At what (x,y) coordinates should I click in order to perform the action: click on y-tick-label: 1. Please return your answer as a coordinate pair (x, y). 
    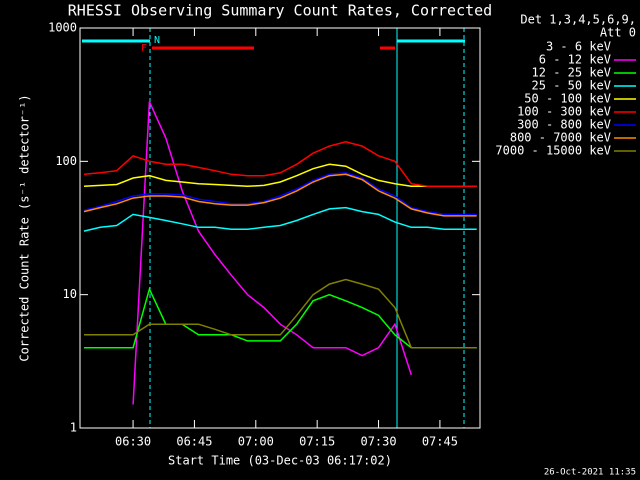
    Looking at the image, I should click on (73, 428).